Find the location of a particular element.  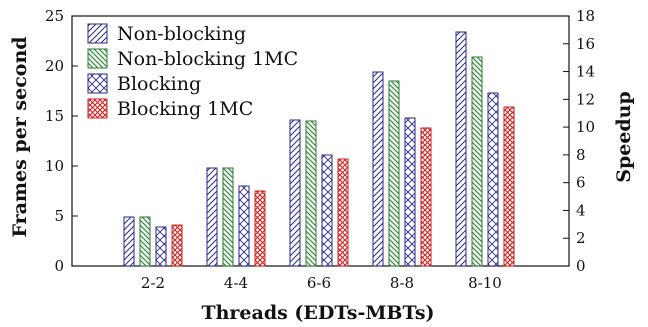

y-tick-label: 10 is located at coordinates (54, 166).